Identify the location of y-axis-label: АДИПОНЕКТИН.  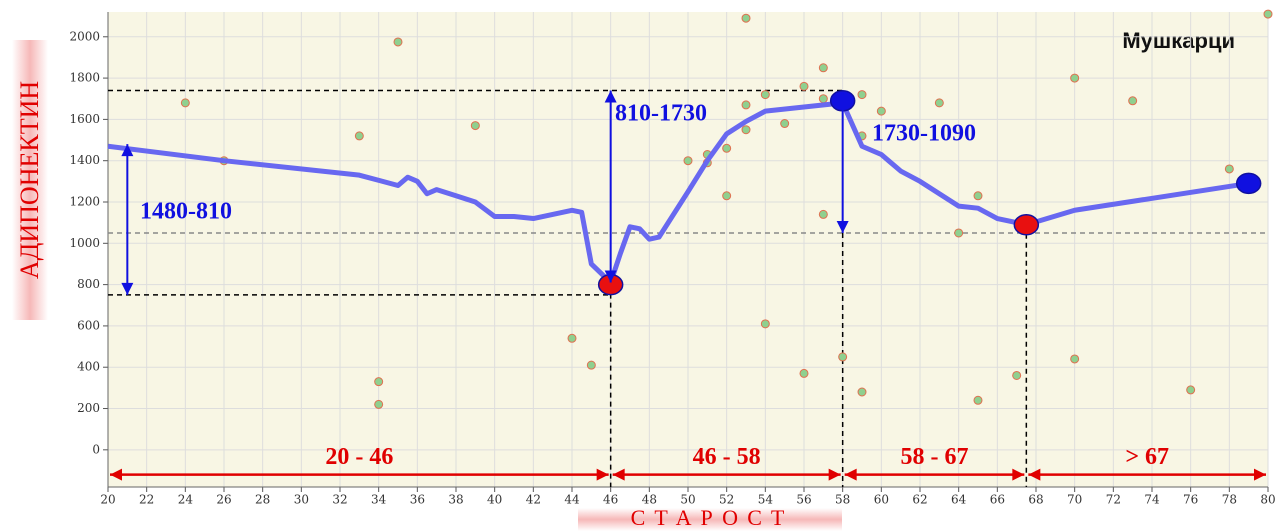
(29, 180).